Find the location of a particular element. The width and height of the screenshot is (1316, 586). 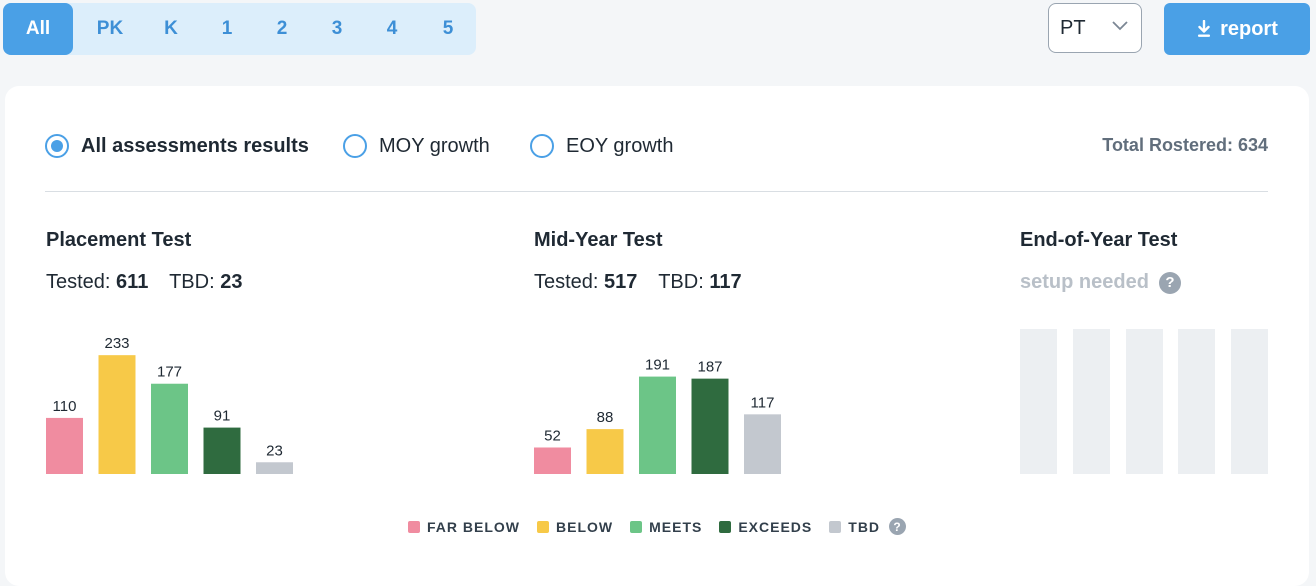

test-type-select-value: PT is located at coordinates (1073, 27).